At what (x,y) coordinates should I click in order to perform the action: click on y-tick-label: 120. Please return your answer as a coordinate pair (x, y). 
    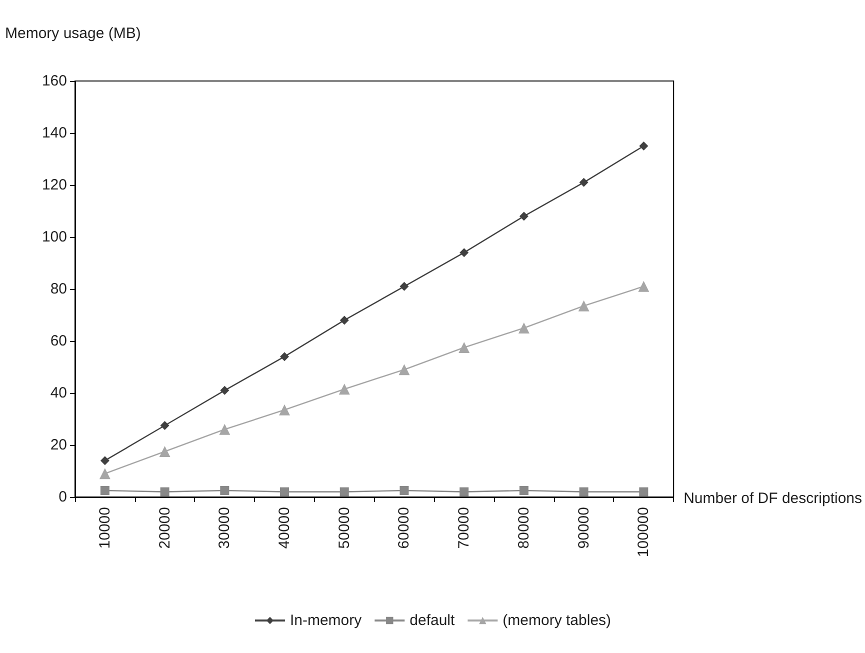
    Looking at the image, I should click on (54, 185).